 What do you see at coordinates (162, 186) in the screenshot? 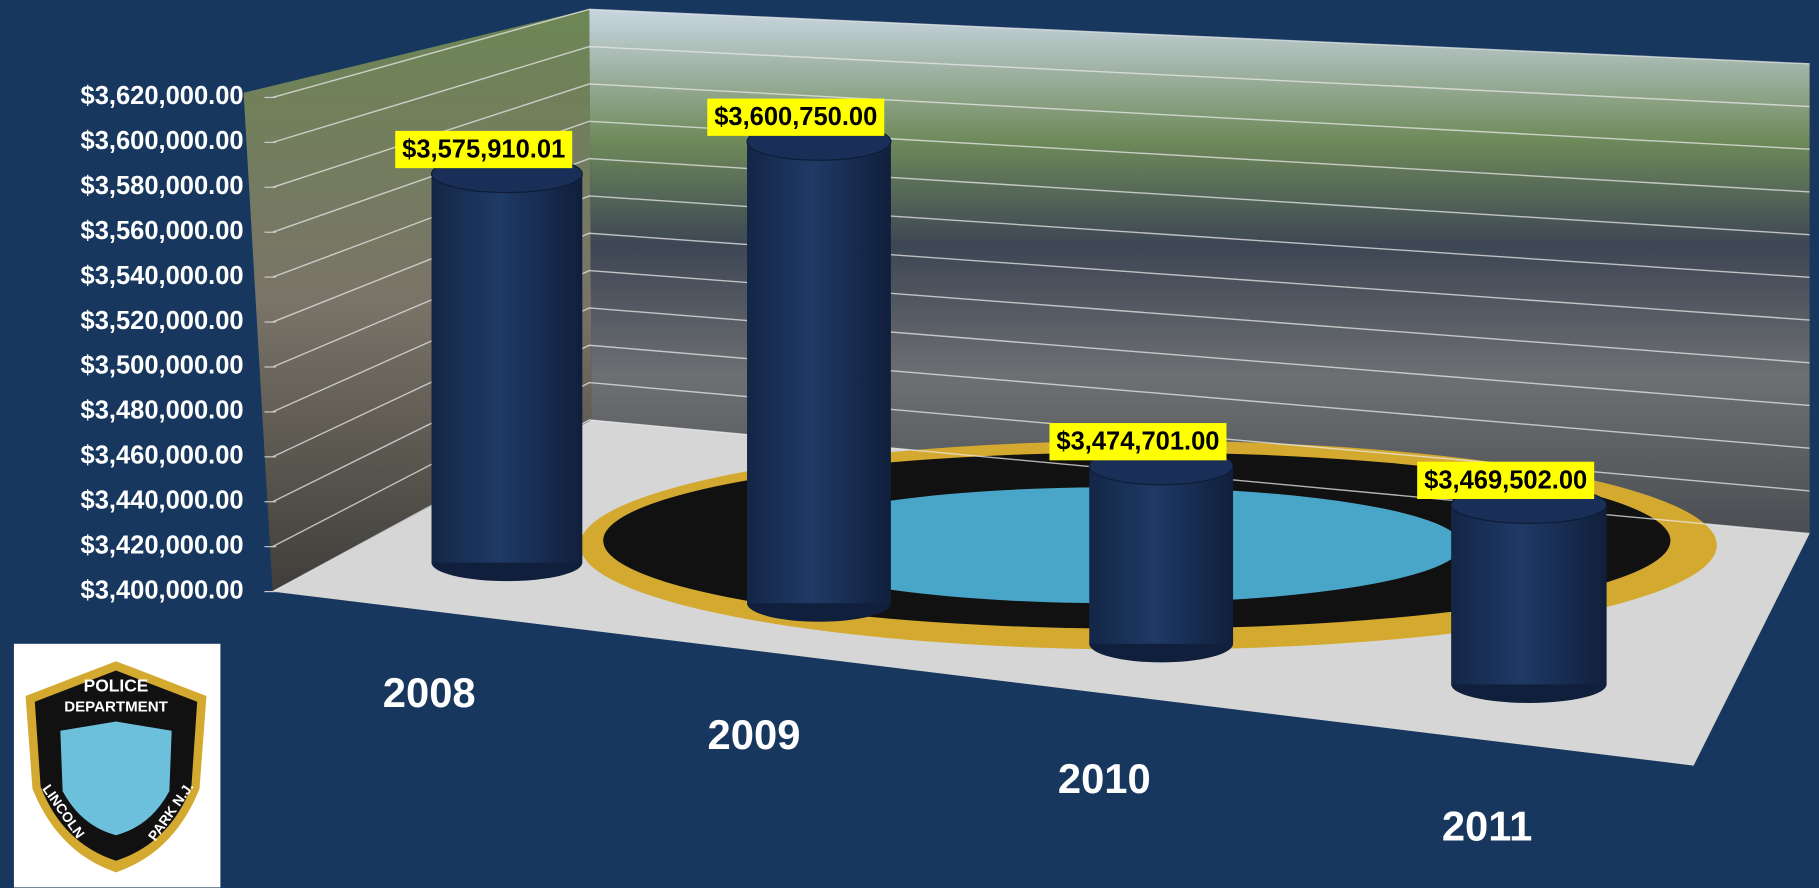
I see `y-tick-label: $3,580,000.00` at bounding box center [162, 186].